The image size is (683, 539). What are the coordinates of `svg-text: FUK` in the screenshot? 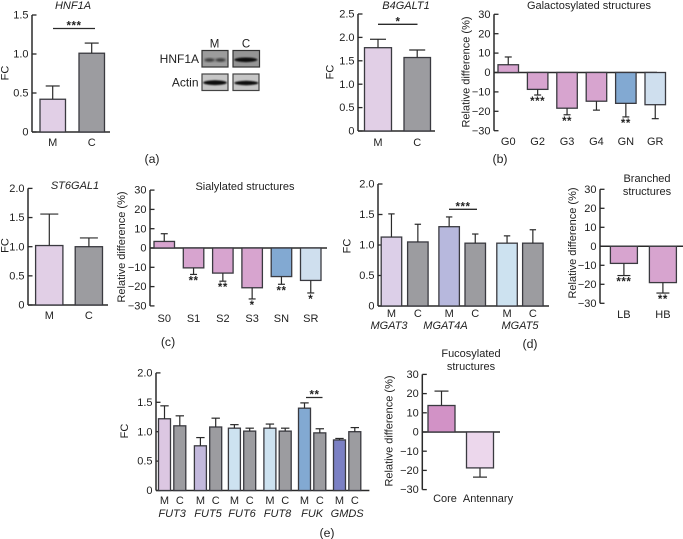 It's located at (312, 514).